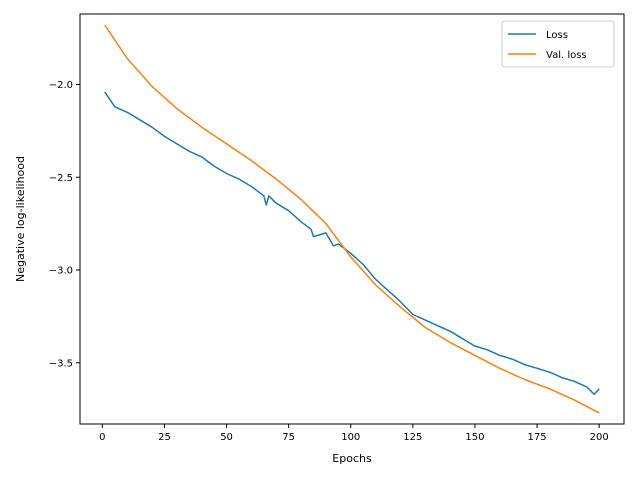 The height and width of the screenshot is (480, 640). Describe the element at coordinates (61, 85) in the screenshot. I see `y-tick-label: −2.0` at that location.